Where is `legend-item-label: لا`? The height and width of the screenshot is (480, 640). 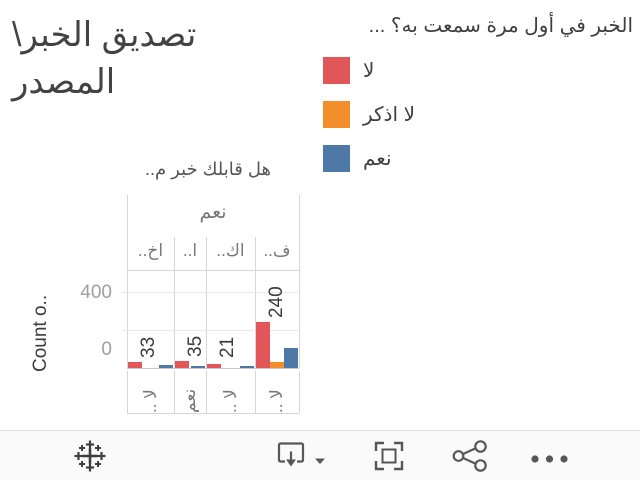 legend-item-label: لا is located at coordinates (369, 70).